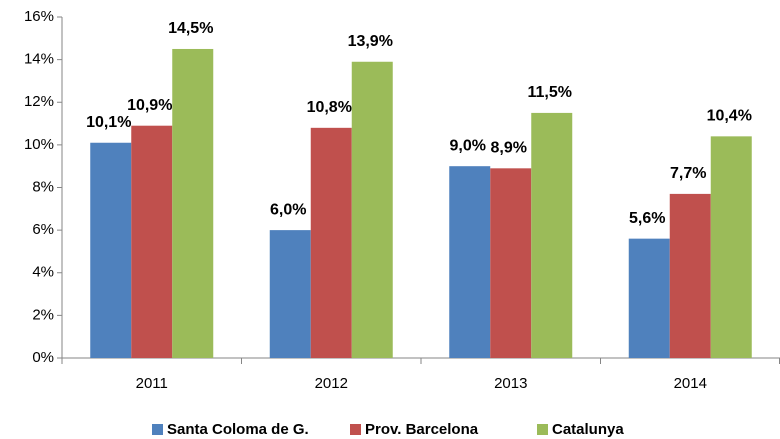  Describe the element at coordinates (39, 16) in the screenshot. I see `y-tick-label: 16%` at that location.